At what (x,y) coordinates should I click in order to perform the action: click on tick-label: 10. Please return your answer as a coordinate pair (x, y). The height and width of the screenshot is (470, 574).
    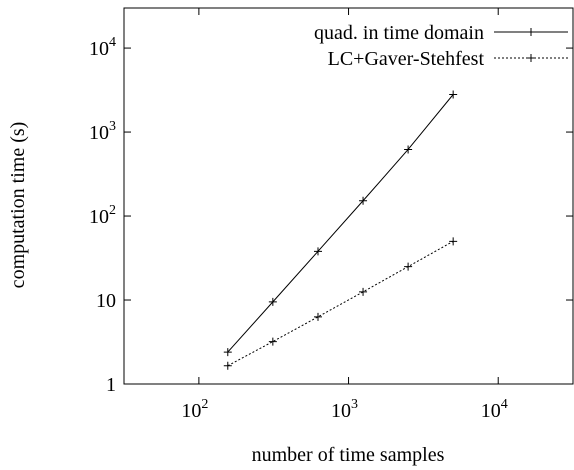
    Looking at the image, I should click on (106, 301).